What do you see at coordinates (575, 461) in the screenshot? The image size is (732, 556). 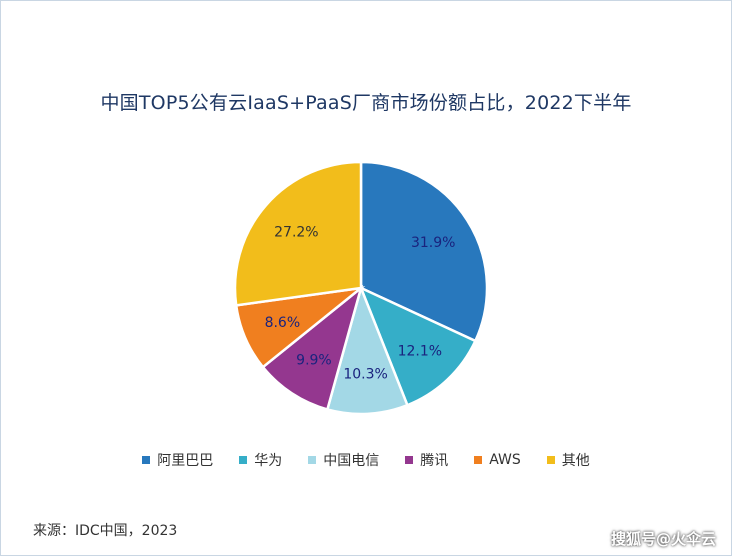 I see `legend-label: 其他` at bounding box center [575, 461].